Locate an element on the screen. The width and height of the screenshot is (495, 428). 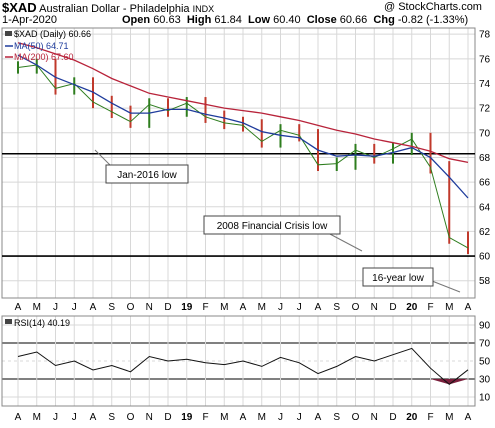
rsi-legend-swatch is located at coordinates (8, 321).